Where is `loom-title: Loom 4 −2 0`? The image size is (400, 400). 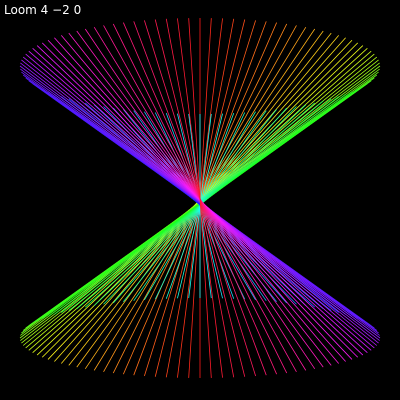 loom-title: Loom 4 −2 0 is located at coordinates (43, 10).